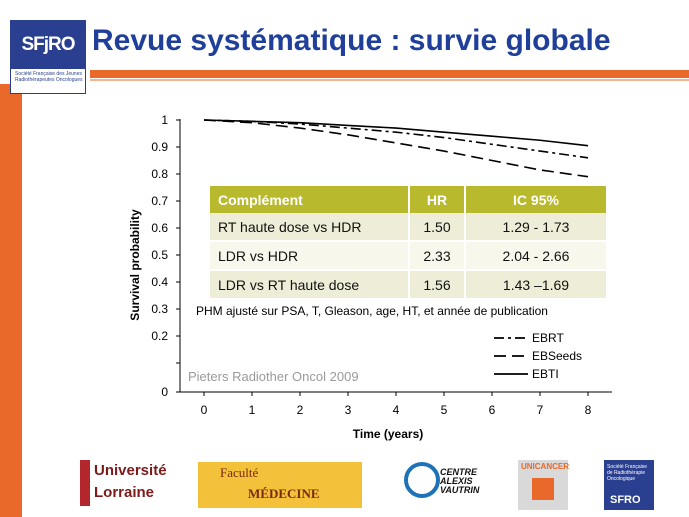  What do you see at coordinates (545, 466) in the screenshot?
I see `logo-text: UNICANCER` at bounding box center [545, 466].